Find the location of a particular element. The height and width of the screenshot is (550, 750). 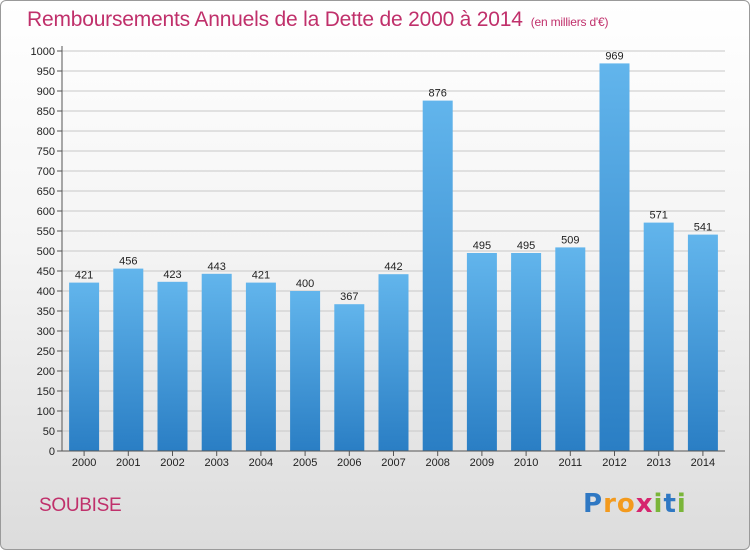

data-label: 367 is located at coordinates (349, 297).